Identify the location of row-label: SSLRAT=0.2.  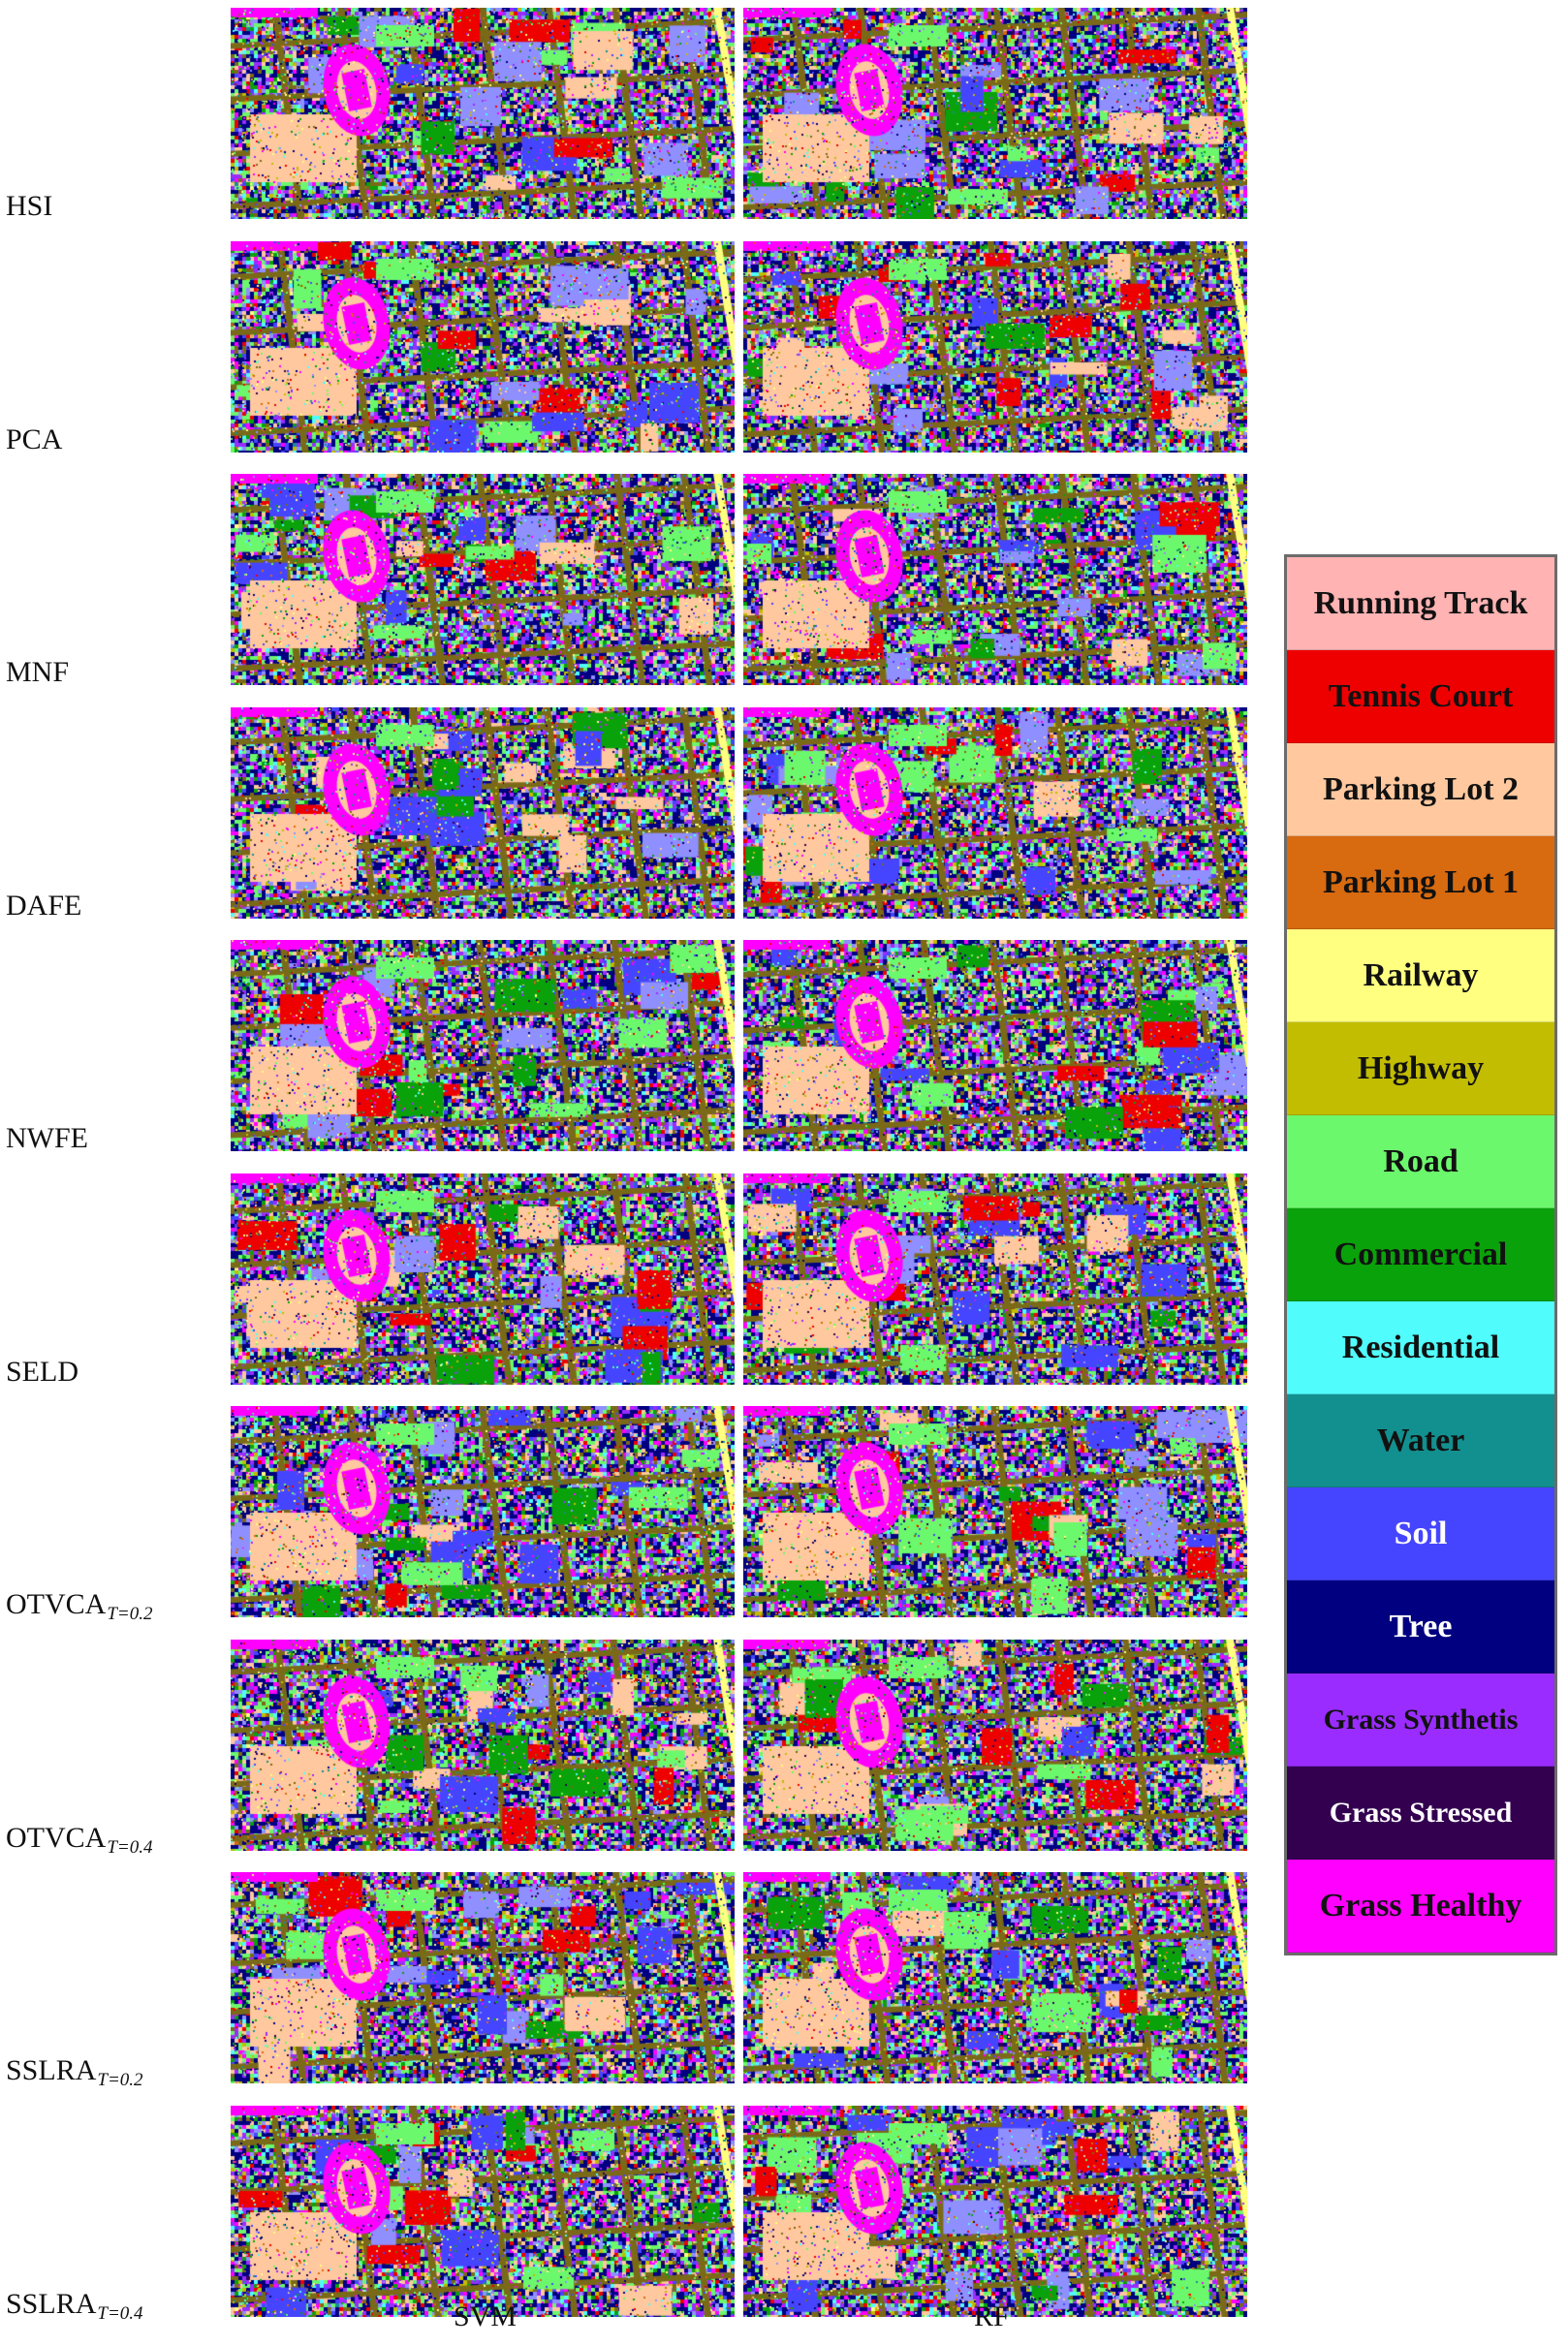
(75, 2072).